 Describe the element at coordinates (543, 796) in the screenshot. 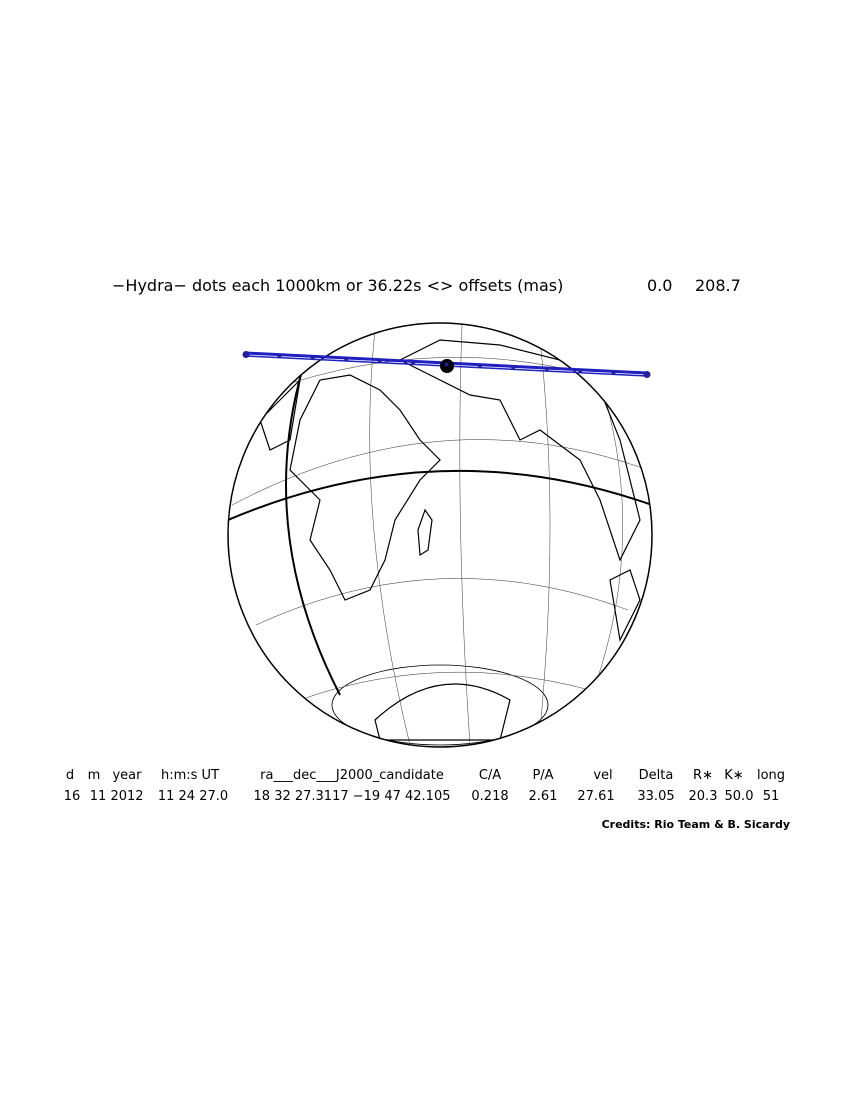

I see `column-value: 2.61` at that location.